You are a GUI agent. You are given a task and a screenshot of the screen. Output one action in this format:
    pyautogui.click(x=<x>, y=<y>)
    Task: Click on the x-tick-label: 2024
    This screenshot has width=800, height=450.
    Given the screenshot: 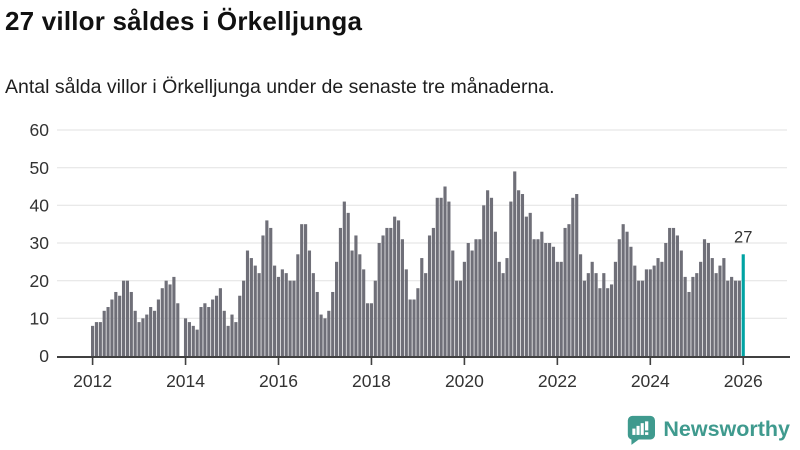 What is the action you would take?
    pyautogui.click(x=650, y=381)
    